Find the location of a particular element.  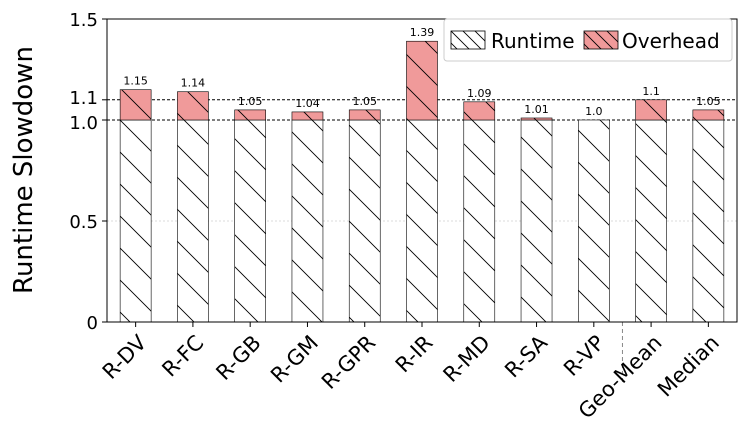

legend-label-overhead: Overhead is located at coordinates (671, 41).